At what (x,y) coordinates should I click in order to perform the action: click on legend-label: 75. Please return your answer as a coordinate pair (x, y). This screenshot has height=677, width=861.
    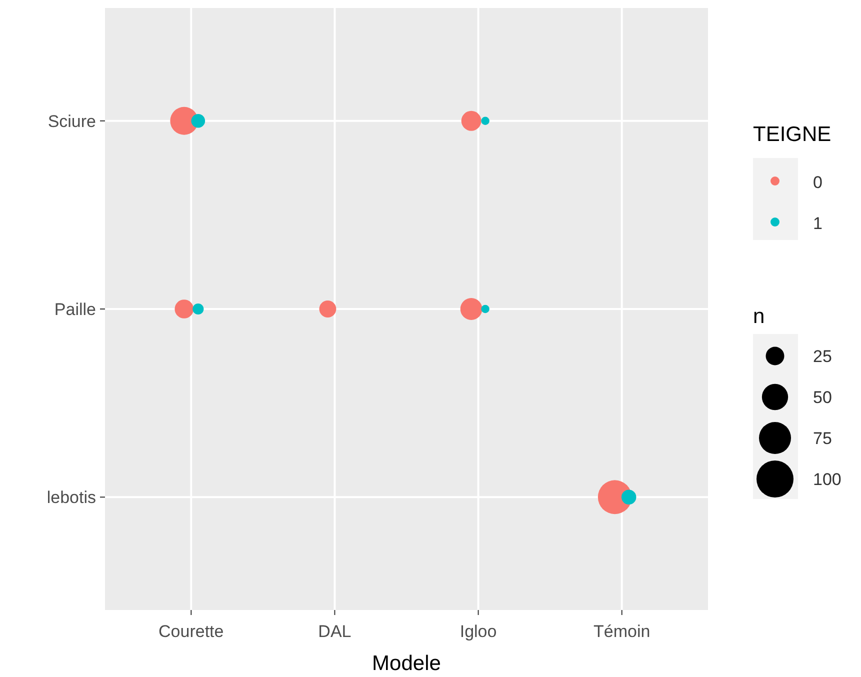
    Looking at the image, I should click on (822, 438).